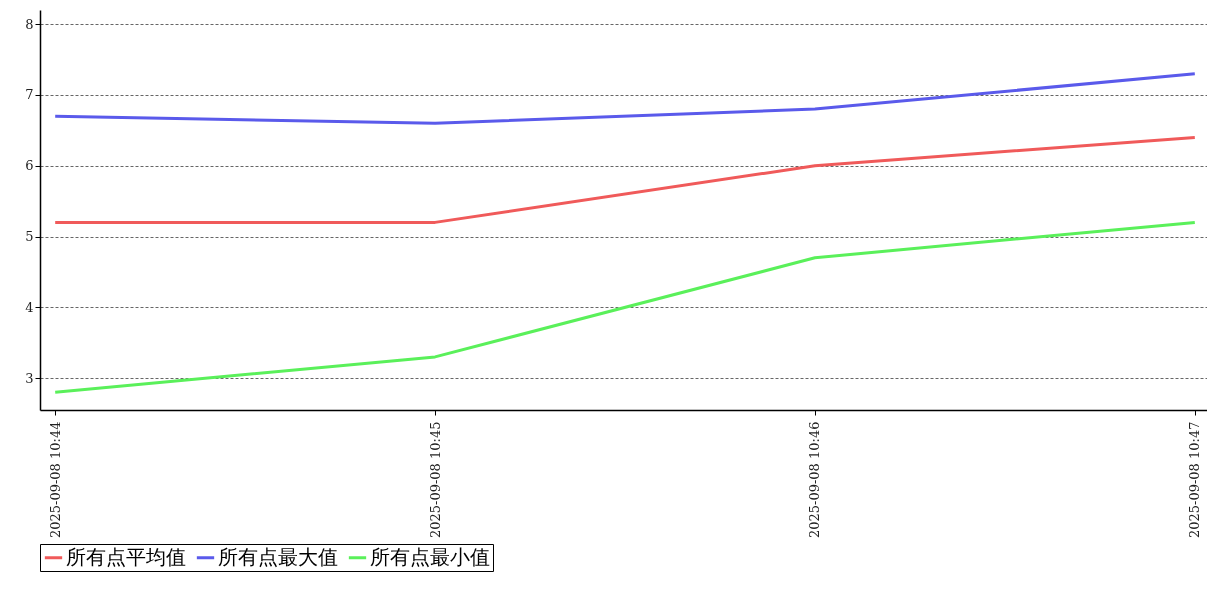 Image resolution: width=1207 pixels, height=600 pixels. Describe the element at coordinates (1195, 480) in the screenshot. I see `x-tick-label: 2025-09-08 10:47` at that location.